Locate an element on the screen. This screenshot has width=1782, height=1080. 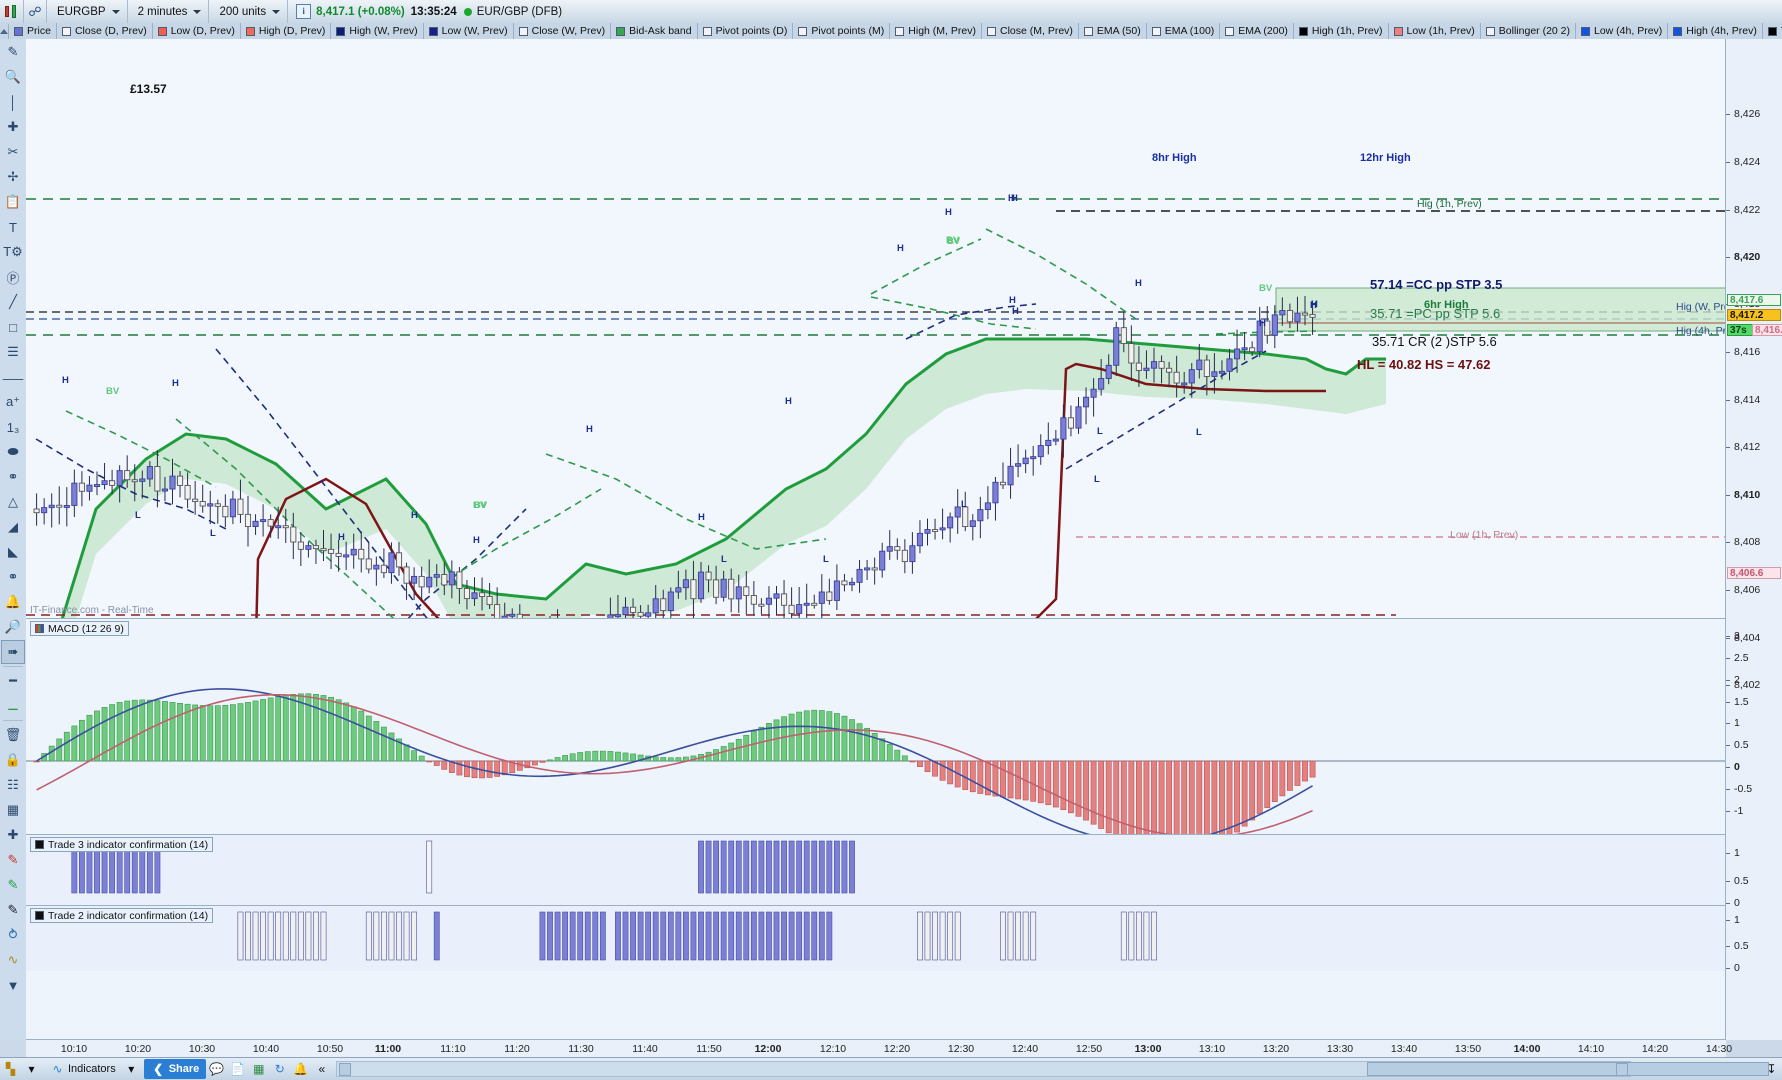
candlestick-icon is located at coordinates (11, 11).